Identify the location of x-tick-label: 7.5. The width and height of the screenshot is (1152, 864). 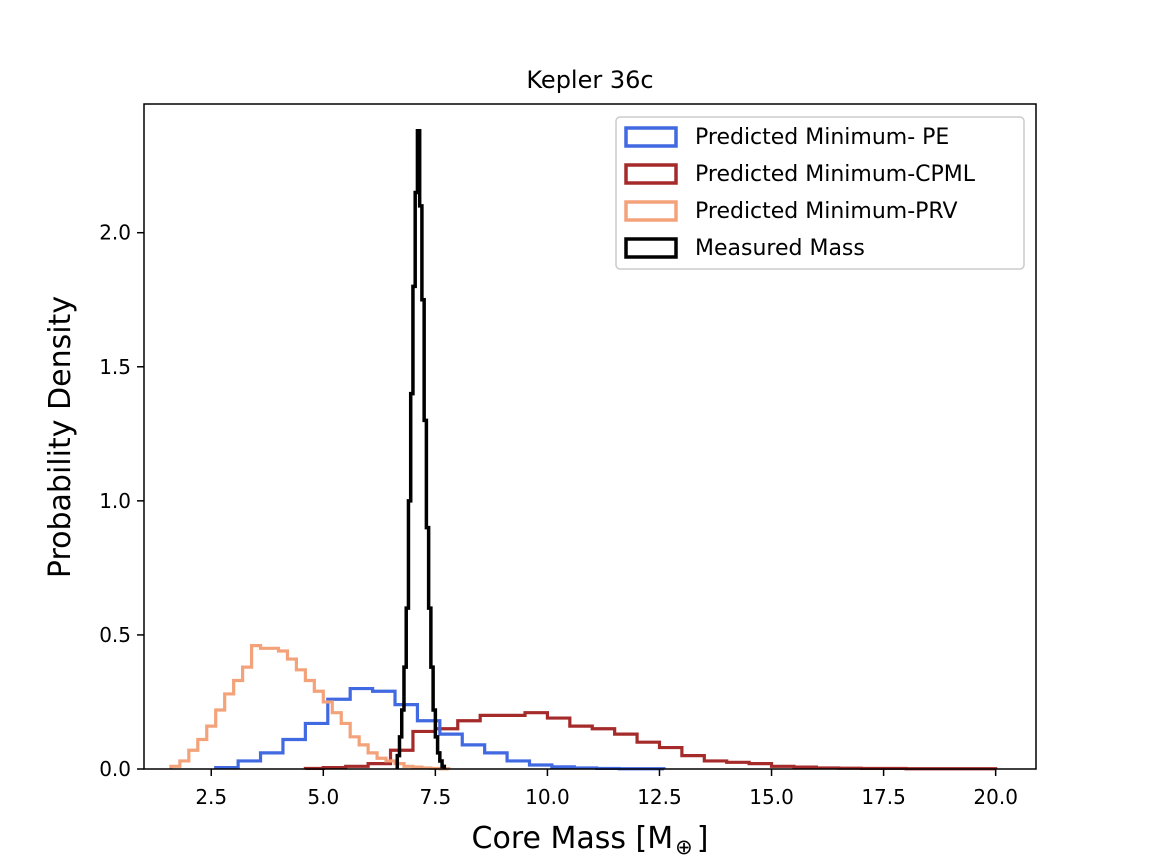
(435, 797).